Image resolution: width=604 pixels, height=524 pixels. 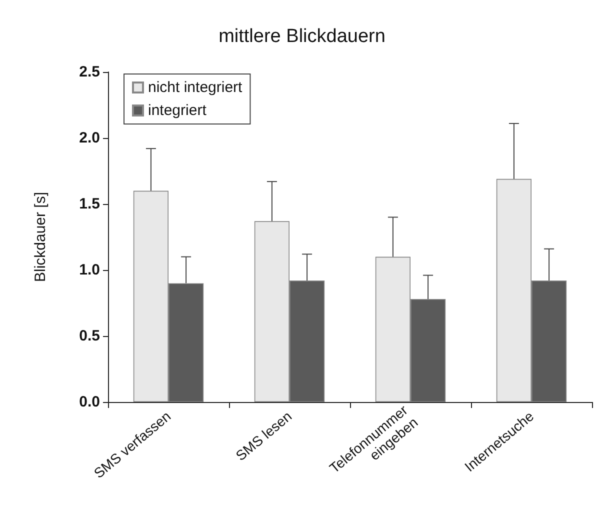 What do you see at coordinates (89, 270) in the screenshot?
I see `y-tick-label: 1.0` at bounding box center [89, 270].